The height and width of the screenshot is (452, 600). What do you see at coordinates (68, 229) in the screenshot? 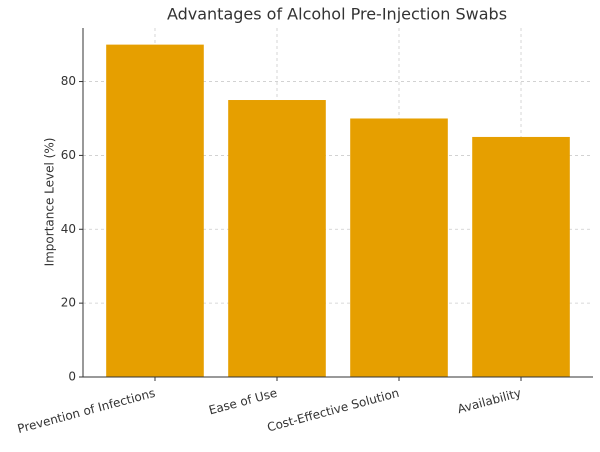
I see `y-tick-label: 40` at bounding box center [68, 229].